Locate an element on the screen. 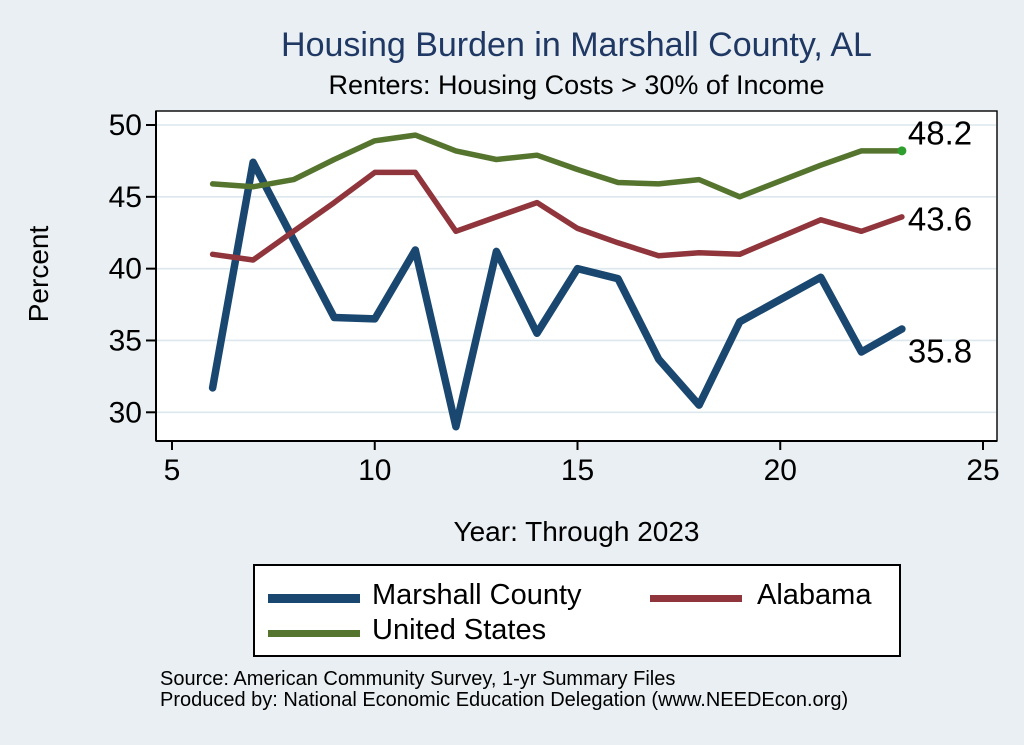 Image resolution: width=1024 pixels, height=745 pixels. chart-title: Housing Burden in Marshall County, AL is located at coordinates (576, 45).